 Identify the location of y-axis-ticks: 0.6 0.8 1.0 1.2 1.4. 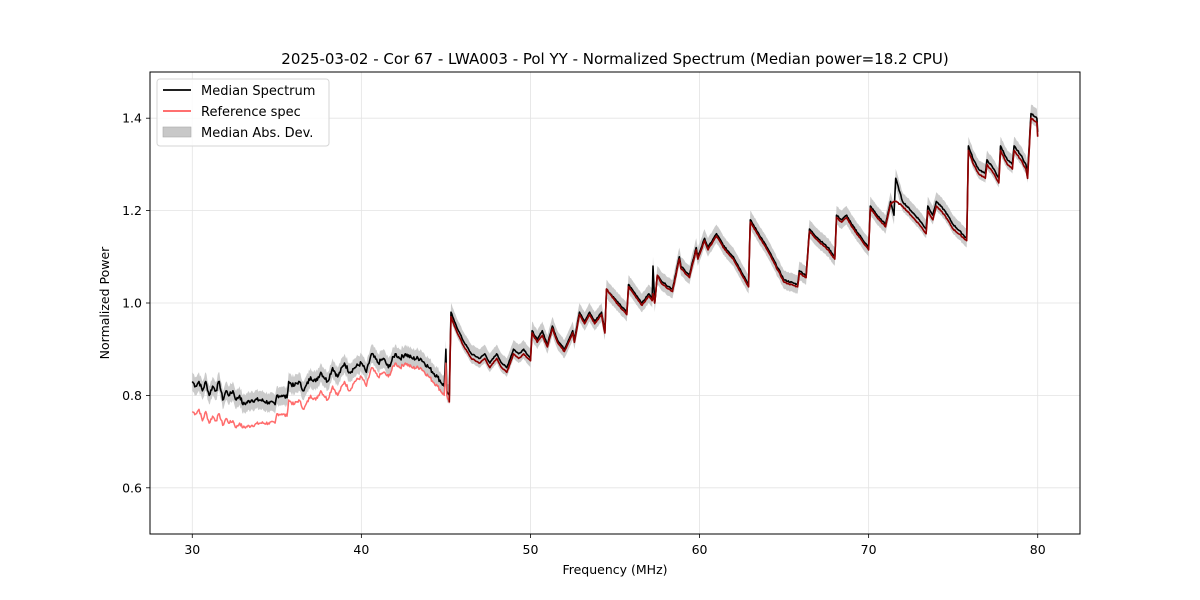
(136, 303).